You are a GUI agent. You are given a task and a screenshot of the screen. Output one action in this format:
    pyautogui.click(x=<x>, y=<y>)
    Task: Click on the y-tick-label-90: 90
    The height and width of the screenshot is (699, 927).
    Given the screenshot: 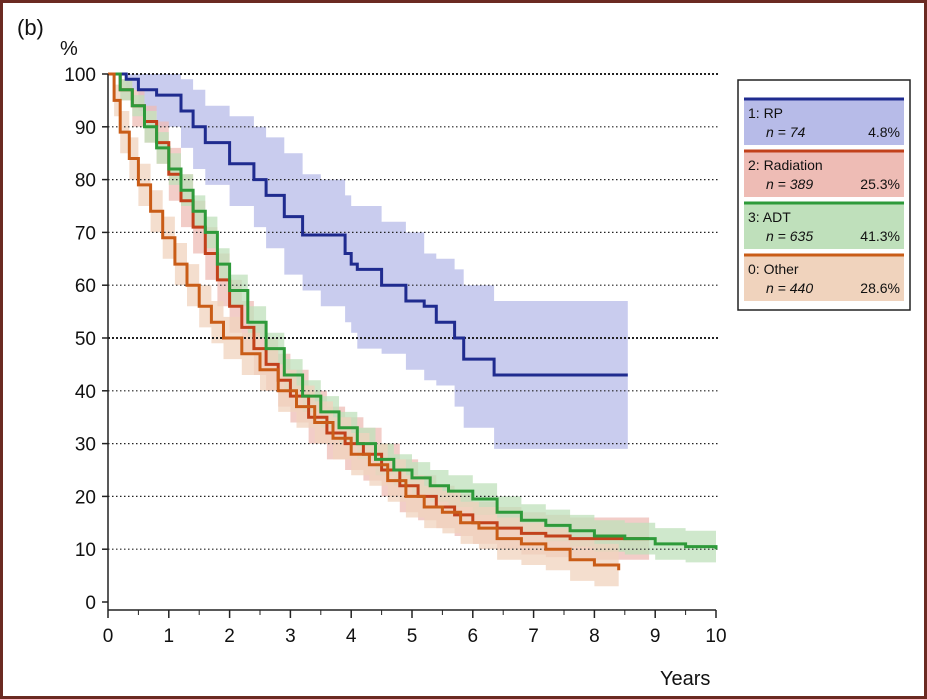 What is the action you would take?
    pyautogui.click(x=85, y=128)
    